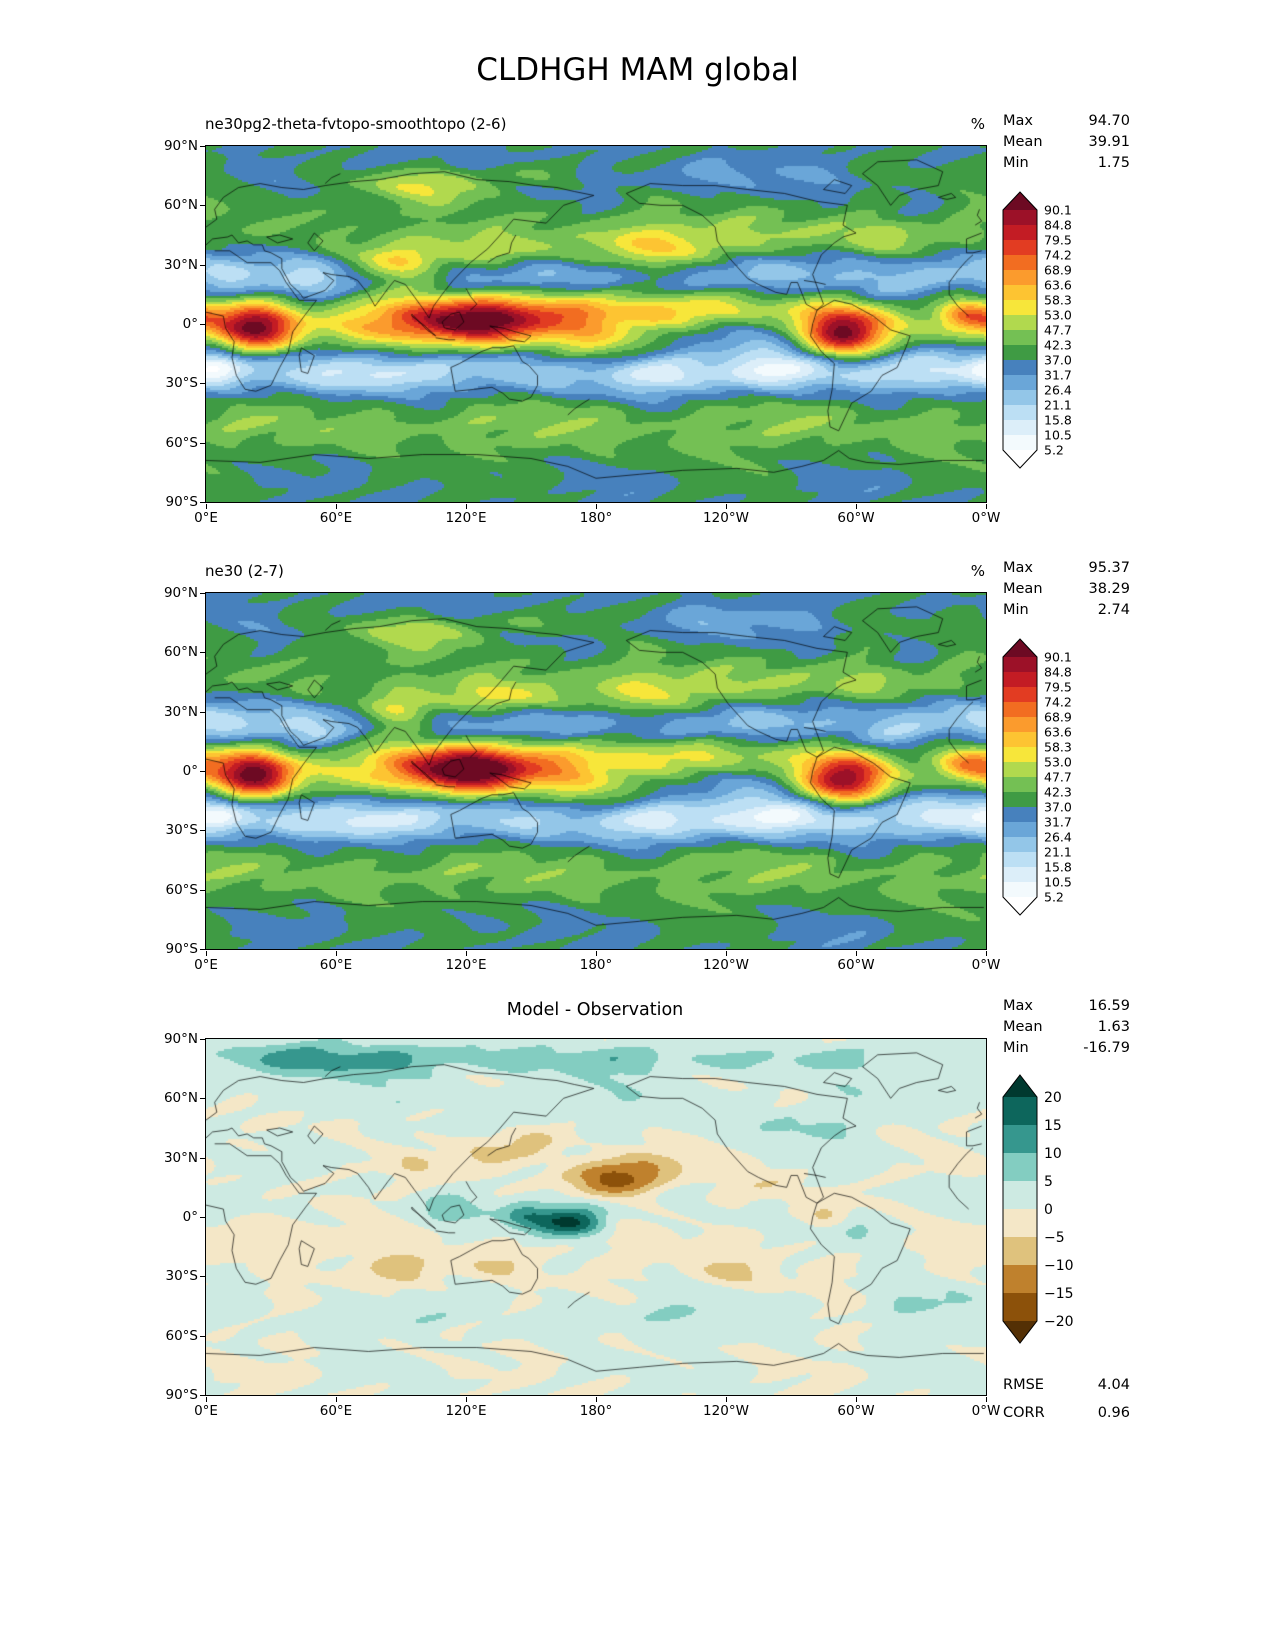 This screenshot has height=1650, width=1275. What do you see at coordinates (1058, 269) in the screenshot?
I see `svg-text: 68.9` at bounding box center [1058, 269].